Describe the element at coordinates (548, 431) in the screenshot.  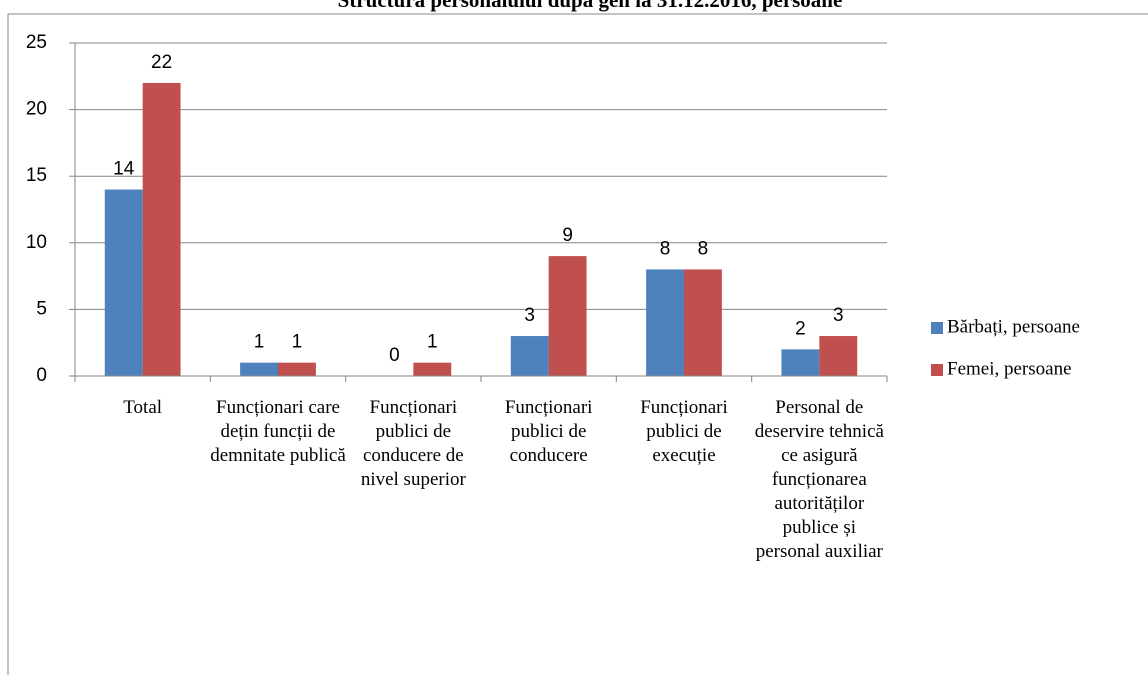
I see `x-tick-label: Funcționari publici de conducere` at that location.